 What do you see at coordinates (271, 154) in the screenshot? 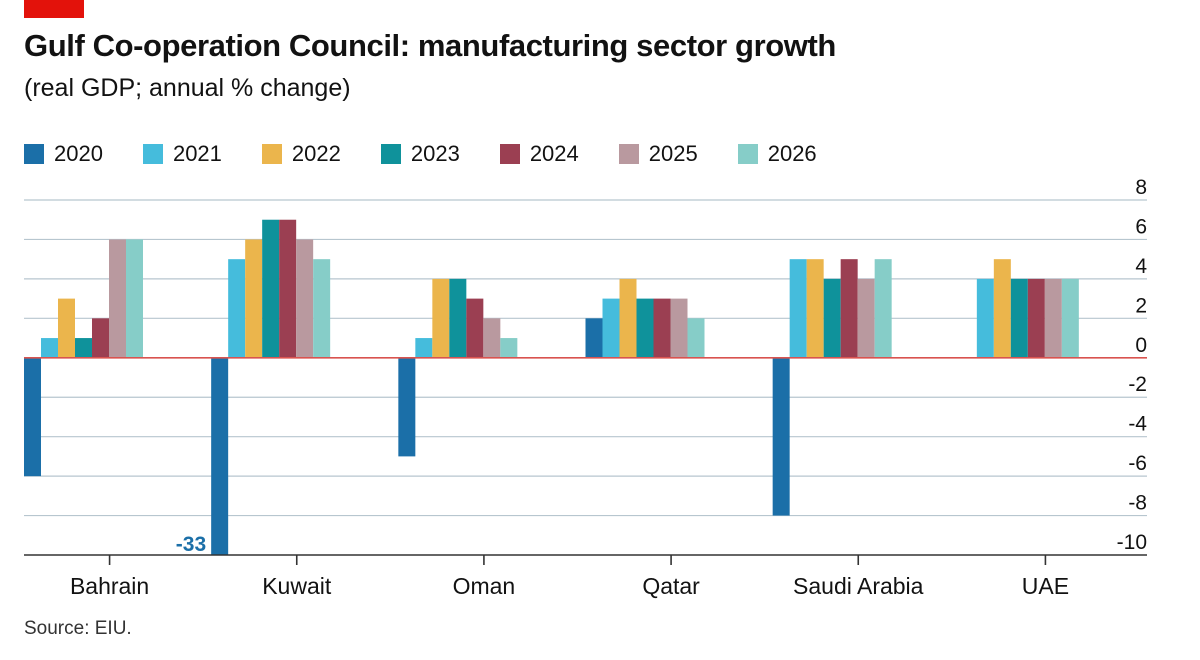
I see `legend-swatch-2022` at bounding box center [271, 154].